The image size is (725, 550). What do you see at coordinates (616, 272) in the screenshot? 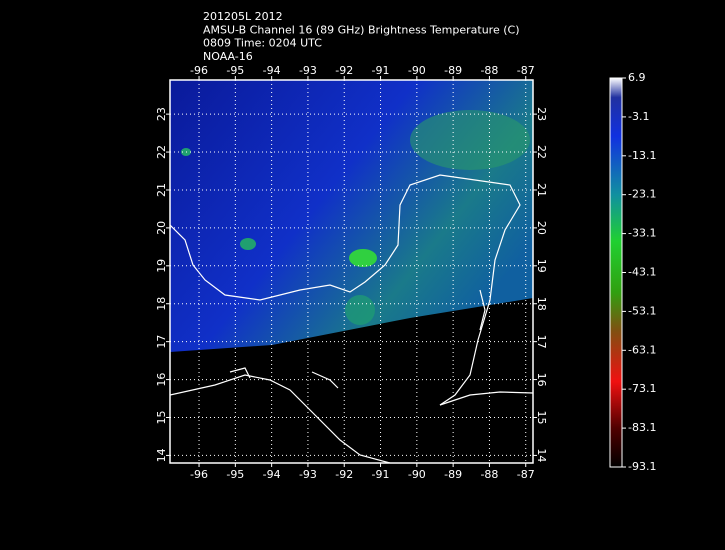
I see `colorbar` at bounding box center [616, 272].